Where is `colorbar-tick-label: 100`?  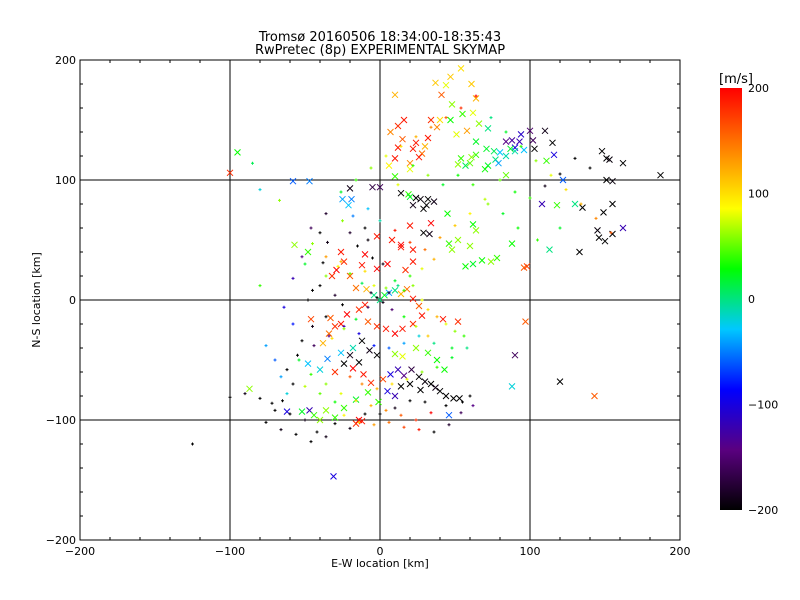
colorbar-tick-label: 100 is located at coordinates (758, 194).